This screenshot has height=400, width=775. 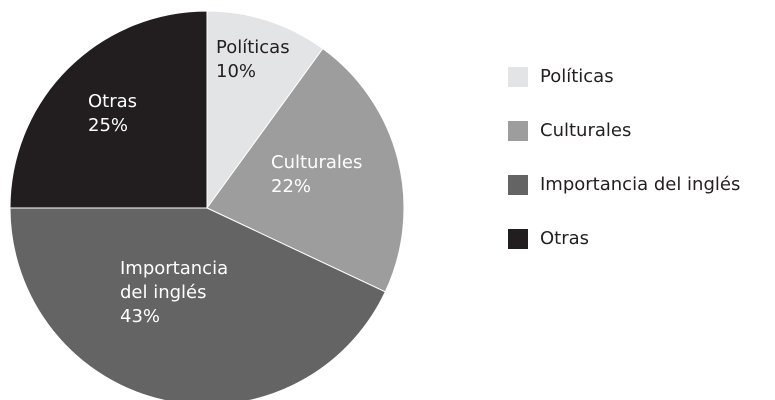 I want to click on slice-label-otras: Otras 25%, so click(x=112, y=113).